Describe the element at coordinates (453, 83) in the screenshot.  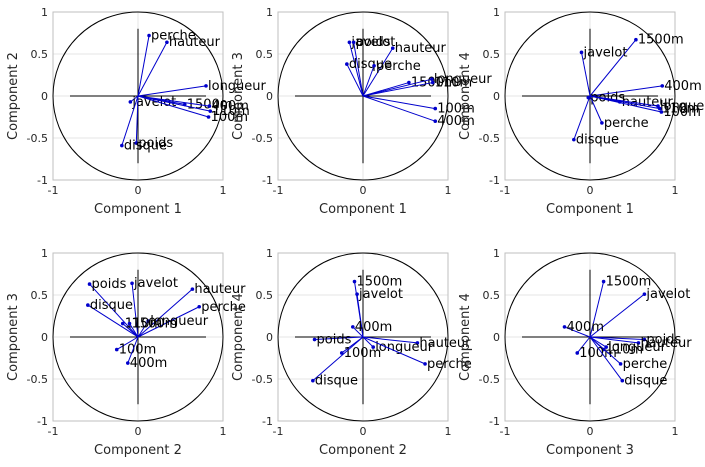
I see `variable-label-110m: 110m` at that location.